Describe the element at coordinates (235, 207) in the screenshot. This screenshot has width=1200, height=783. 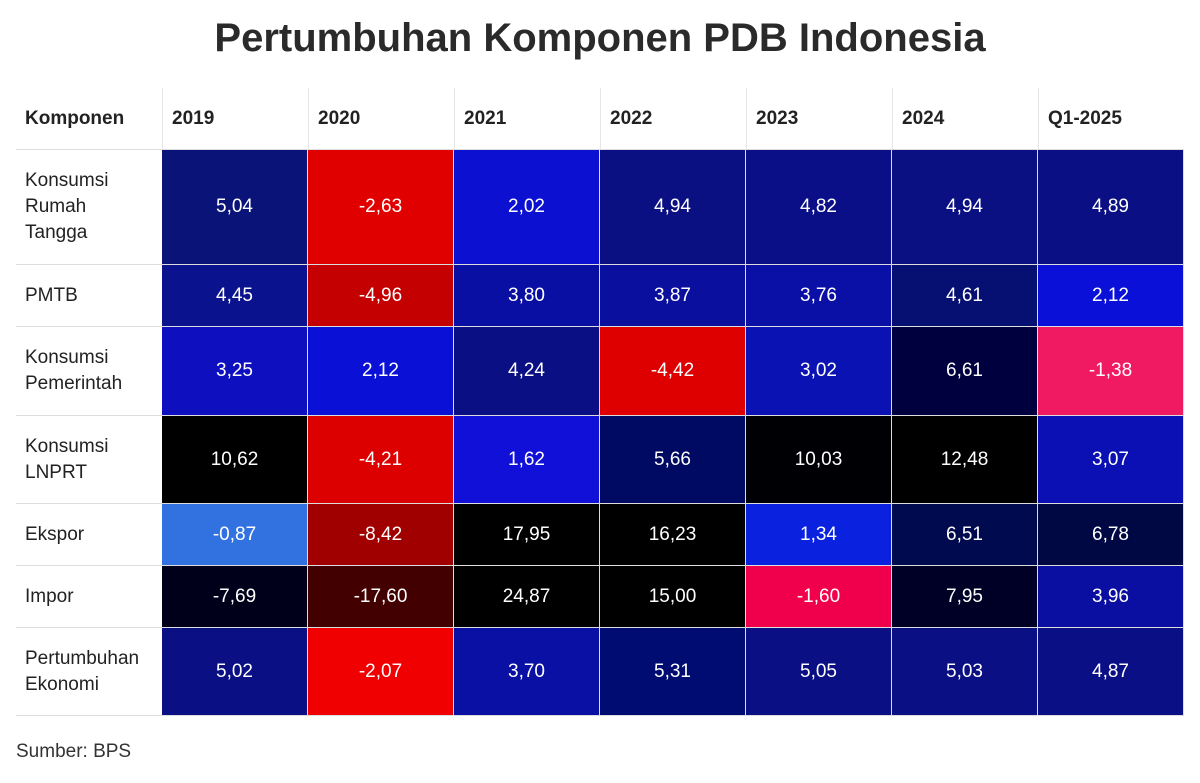
I see `table-cell: 5,04` at that location.